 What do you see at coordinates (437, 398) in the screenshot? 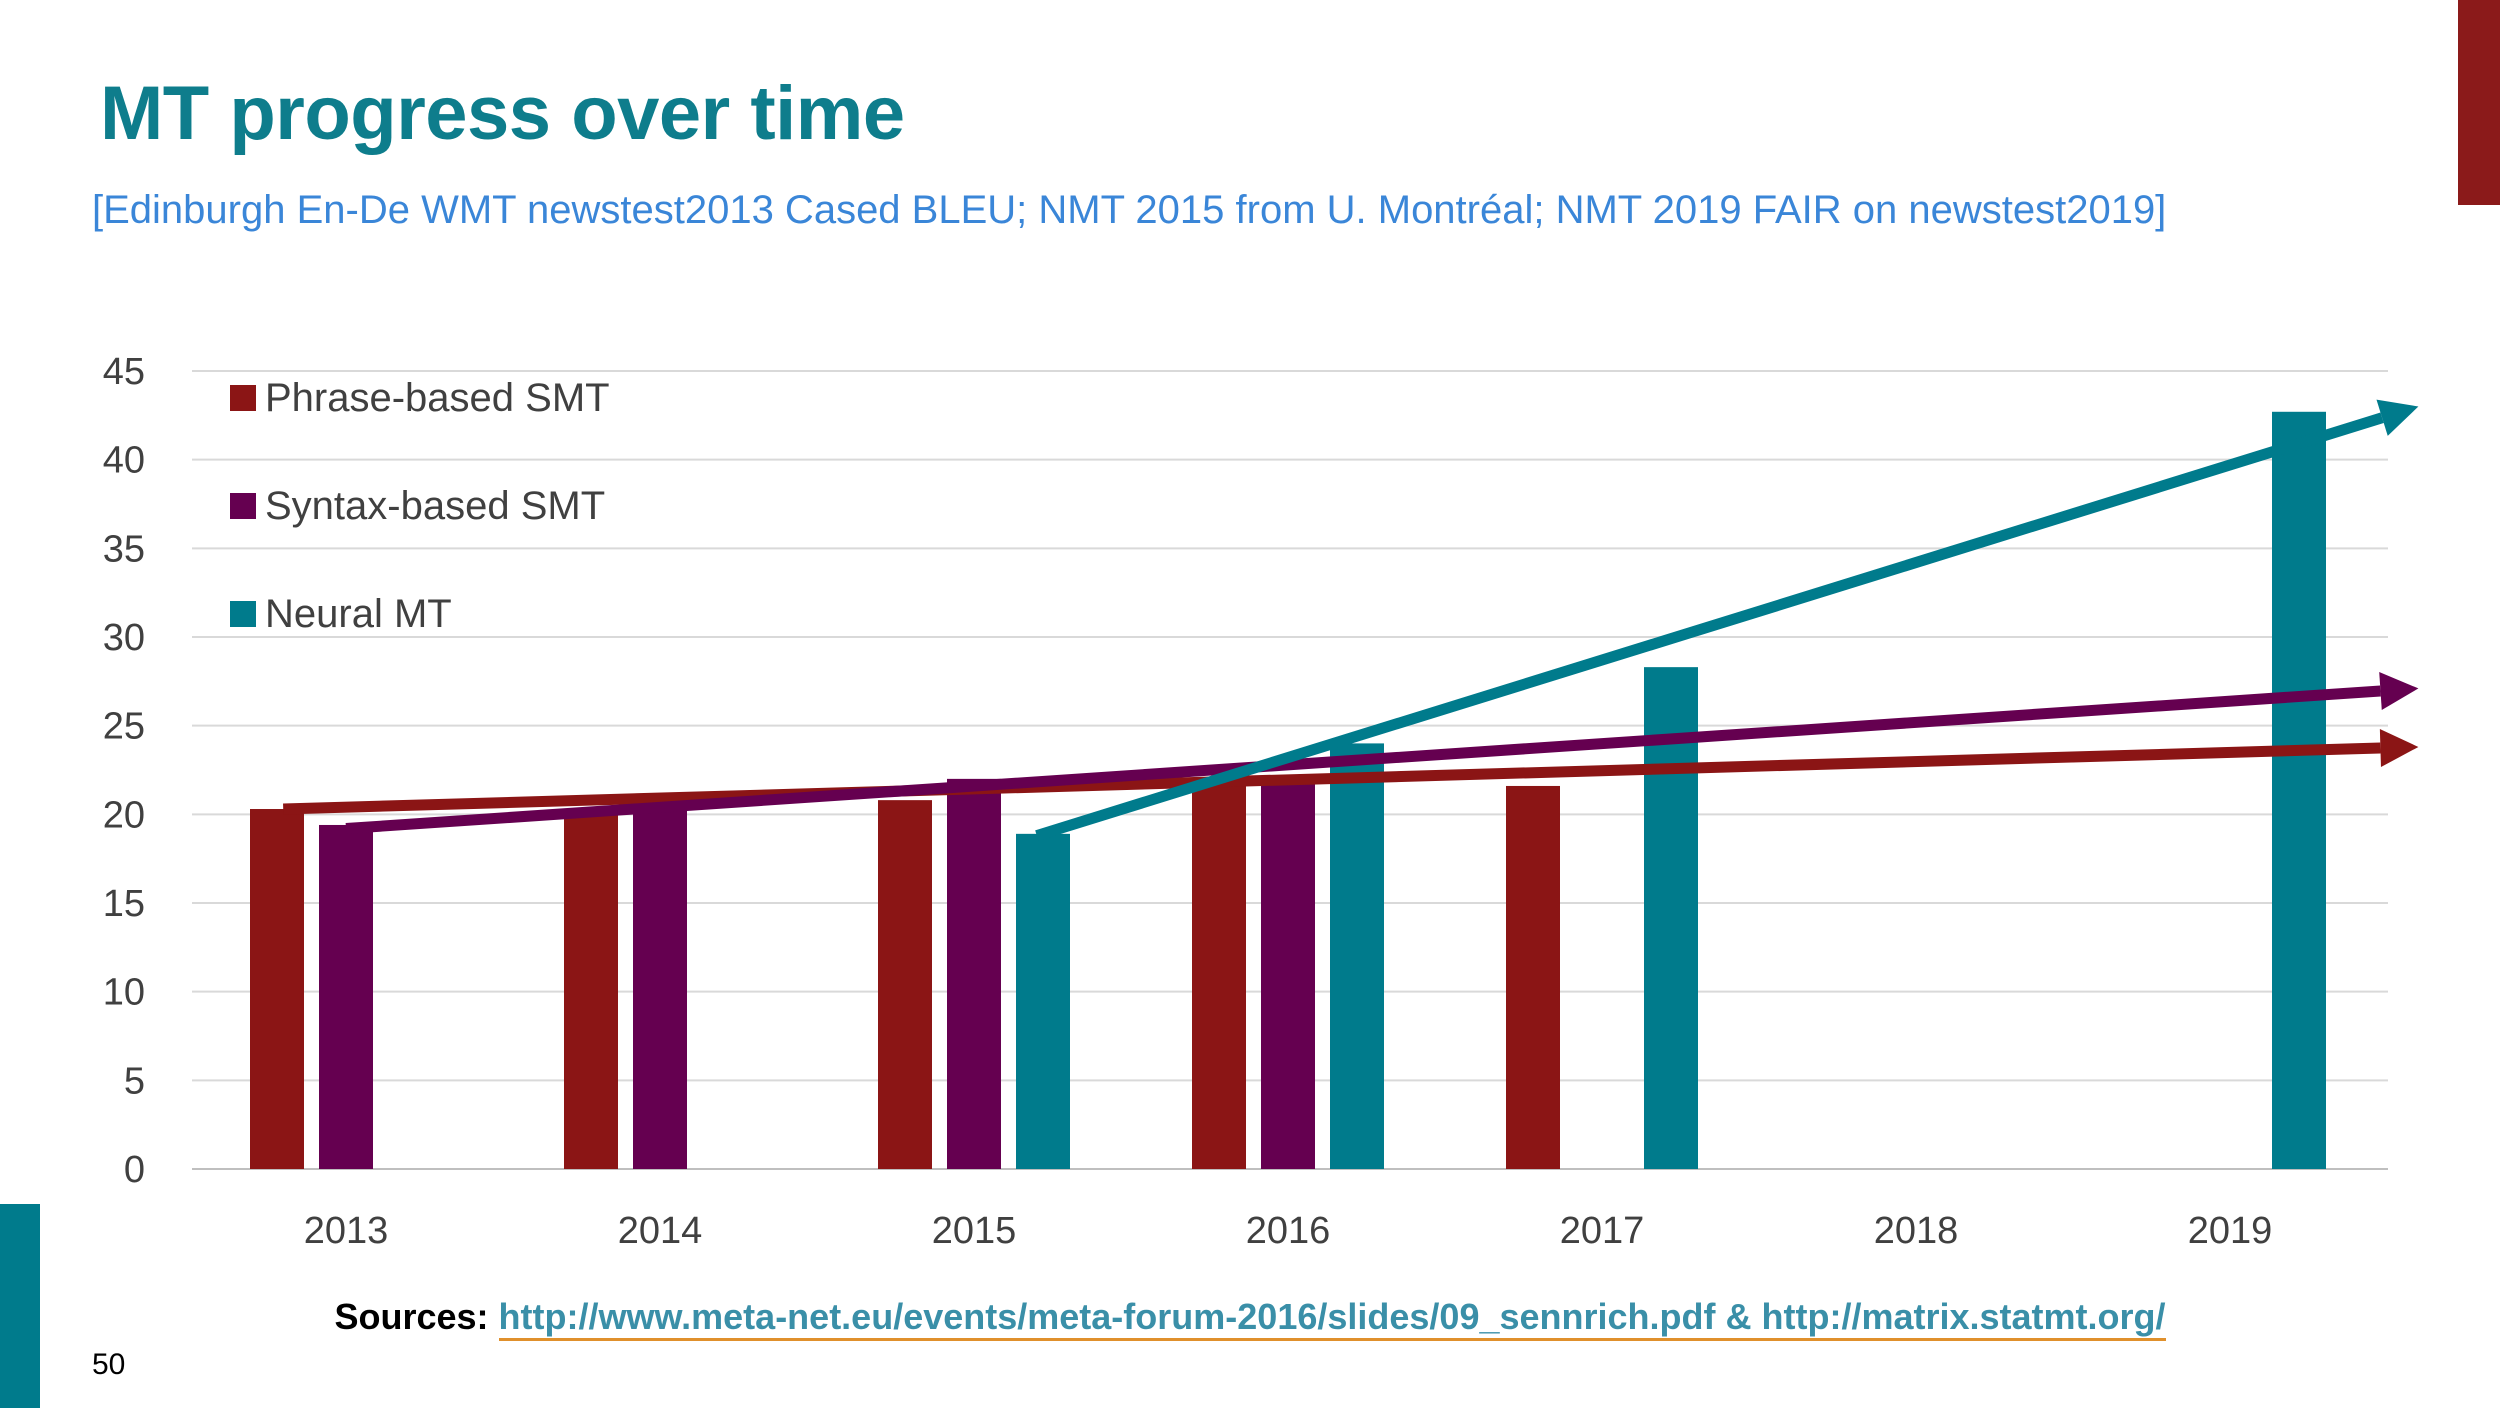
I see `legend-label: Phrase-based SMT` at bounding box center [437, 398].